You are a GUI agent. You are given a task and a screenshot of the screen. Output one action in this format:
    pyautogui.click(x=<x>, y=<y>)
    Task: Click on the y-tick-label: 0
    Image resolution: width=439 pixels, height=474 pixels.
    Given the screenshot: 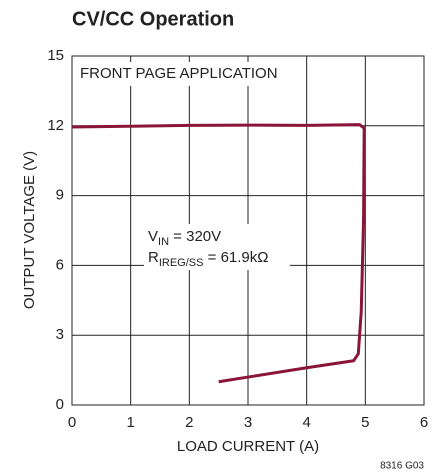 What is the action you would take?
    pyautogui.click(x=60, y=404)
    